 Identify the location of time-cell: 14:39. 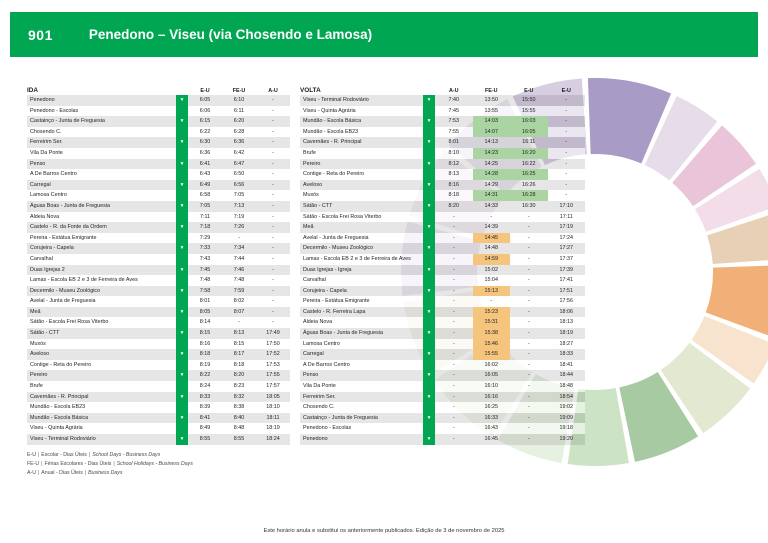
(491, 227).